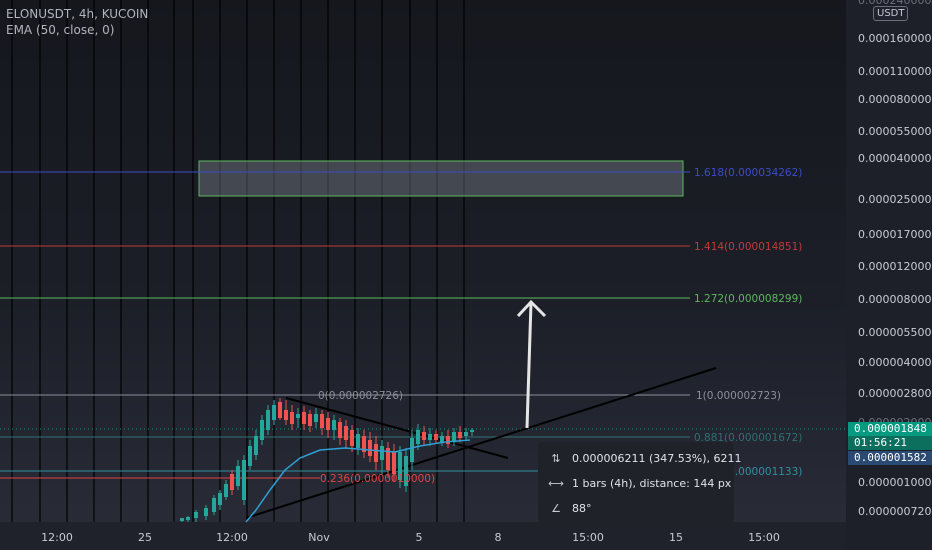  Describe the element at coordinates (894, 511) in the screenshot. I see `price-label-13: 0.000000720` at that location.